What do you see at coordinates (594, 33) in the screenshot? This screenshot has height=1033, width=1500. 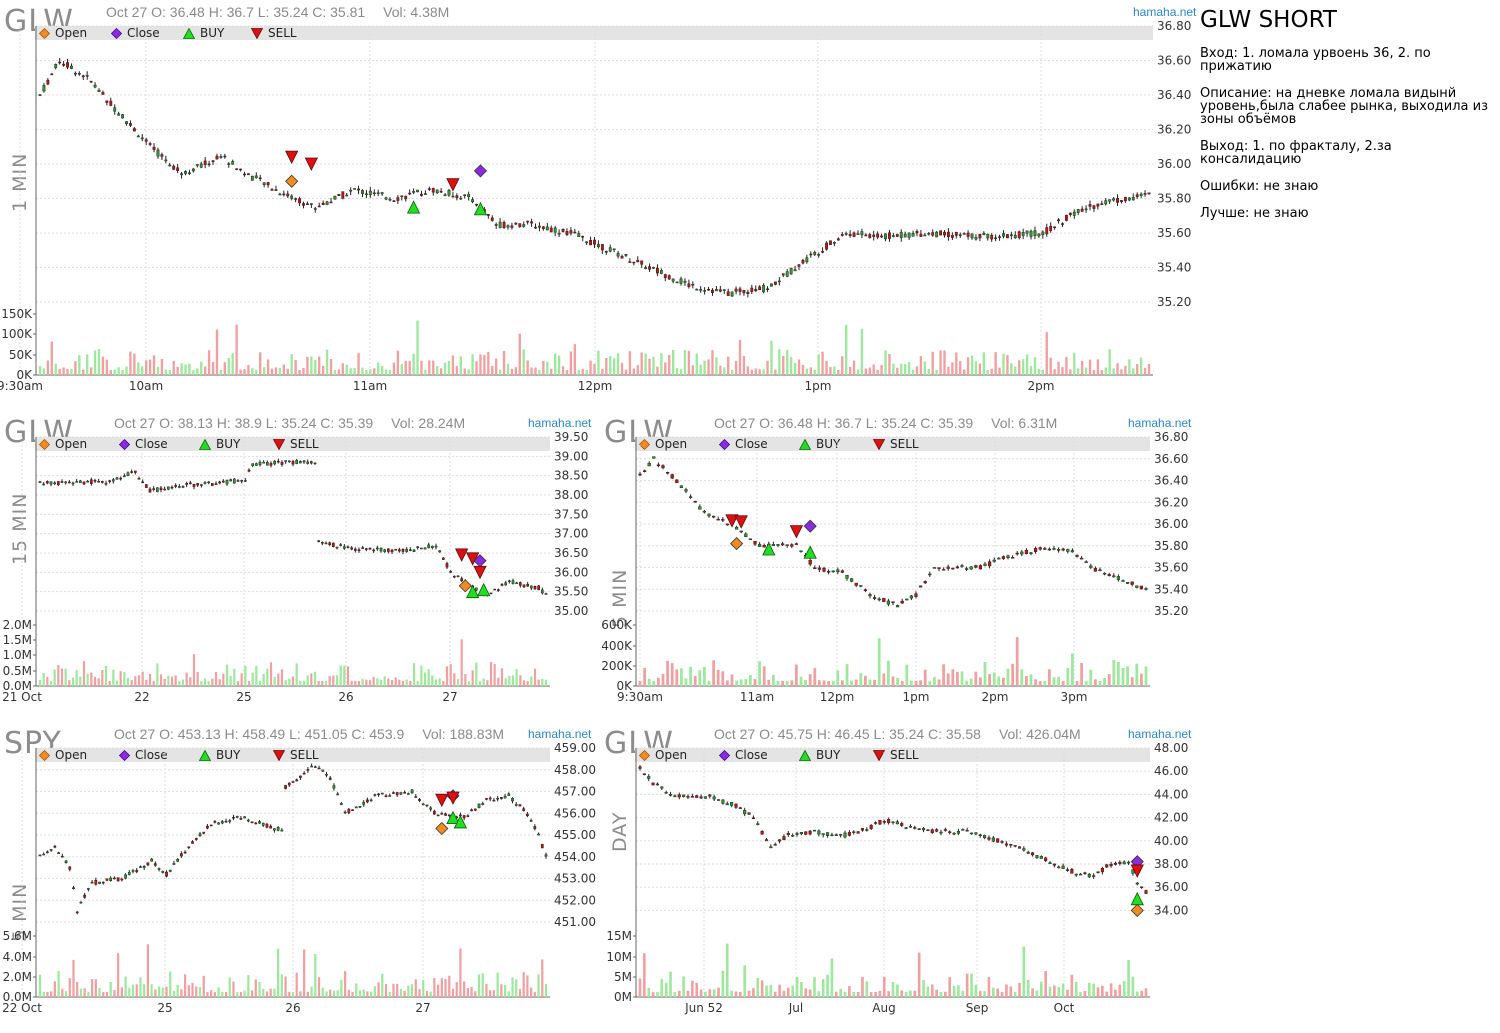 I see `legend-bar: Open Close BUY SELL` at bounding box center [594, 33].